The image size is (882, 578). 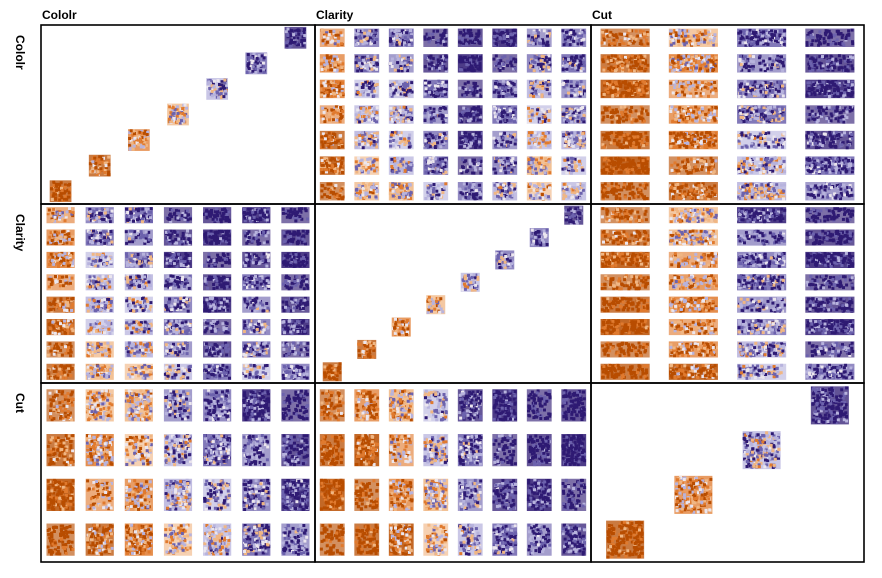 I want to click on column-label-color: Cololr, so click(x=59, y=15).